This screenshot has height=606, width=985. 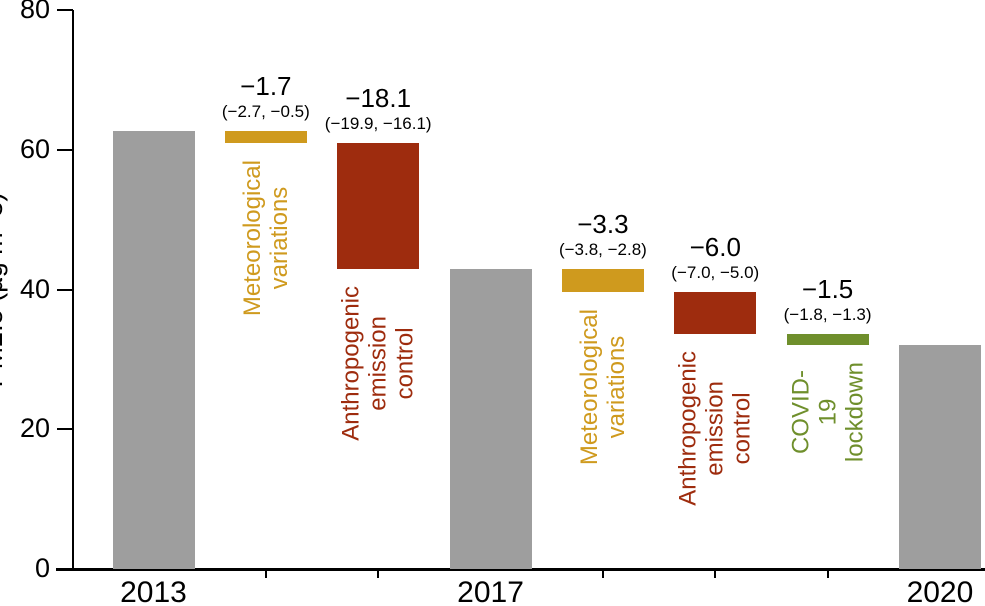 I want to click on category-label-anthropogenic-emission-control-2017-2020: Anthropogenic emission control, so click(x=715, y=428).